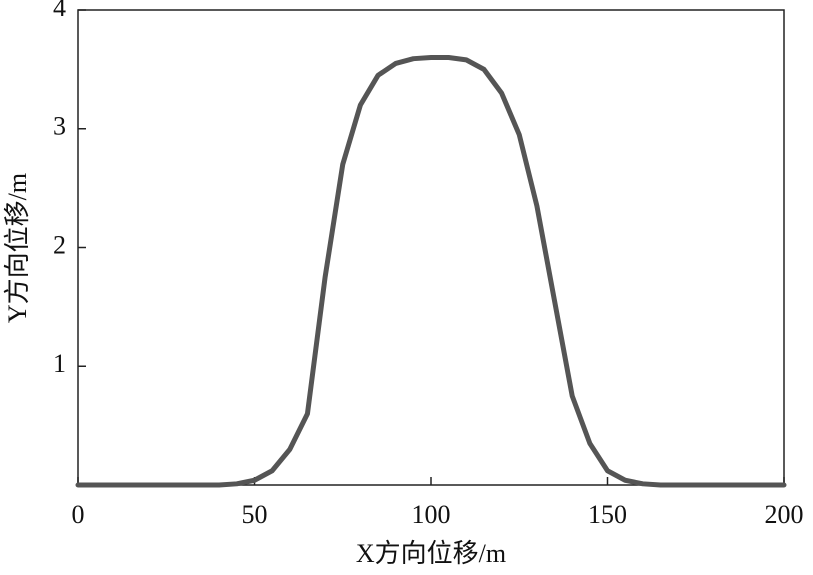  I want to click on y-tick-label: 2, so click(59, 244).